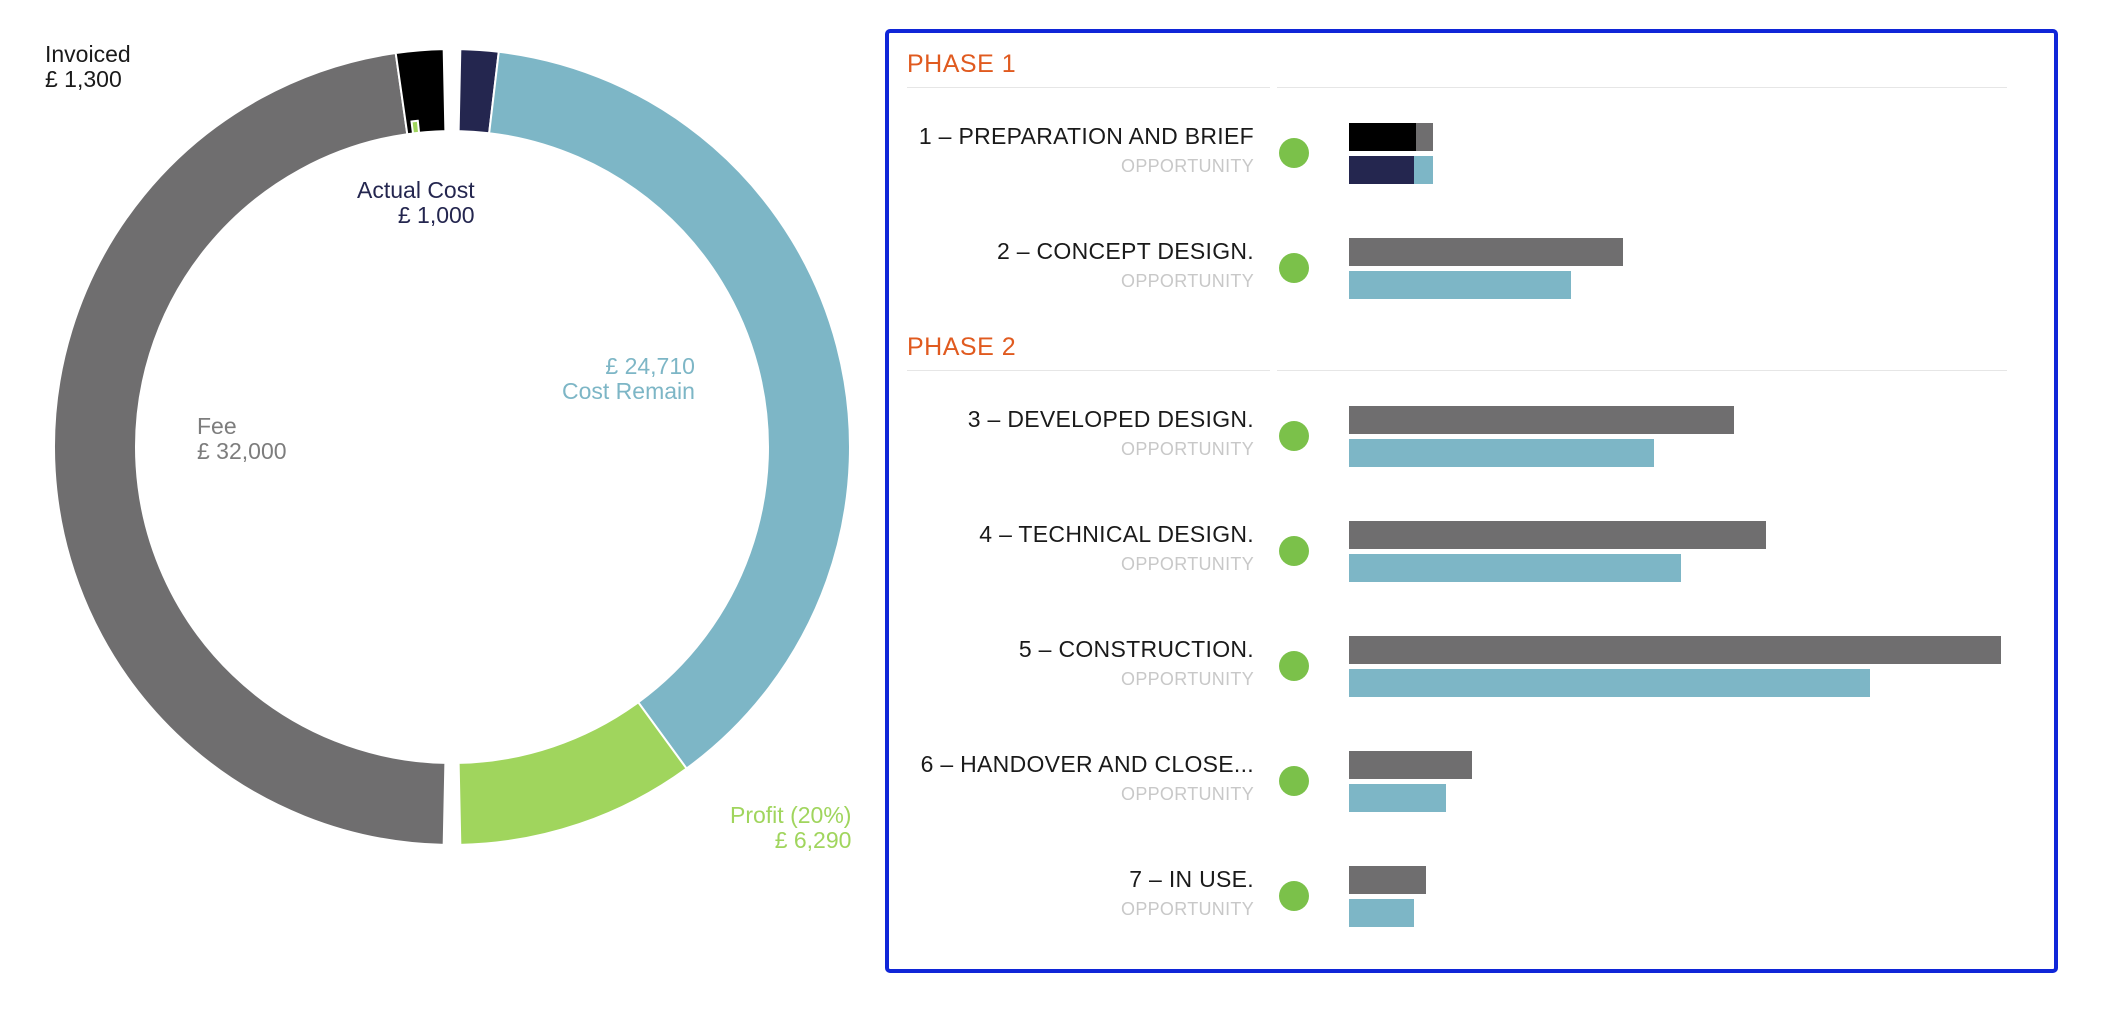 Image resolution: width=2116 pixels, height=1021 pixels. What do you see at coordinates (1136, 649) in the screenshot?
I see `stage-name: 5 – CONSTRUCTION.` at bounding box center [1136, 649].